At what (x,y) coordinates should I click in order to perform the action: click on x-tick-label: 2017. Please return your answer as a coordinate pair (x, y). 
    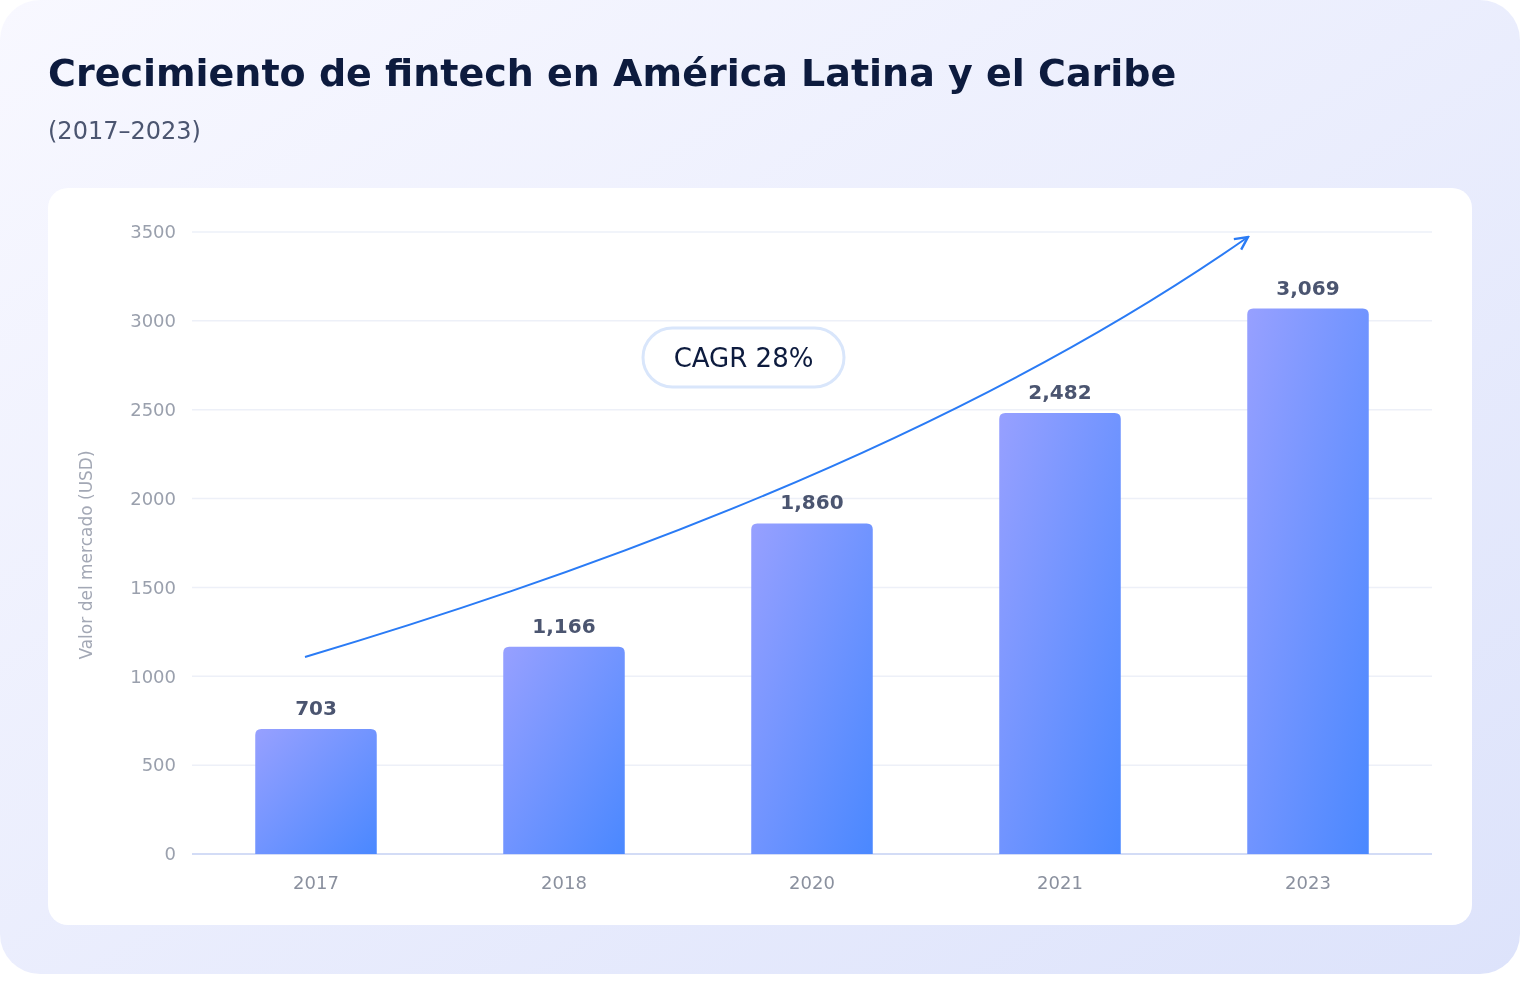
    Looking at the image, I should click on (316, 882).